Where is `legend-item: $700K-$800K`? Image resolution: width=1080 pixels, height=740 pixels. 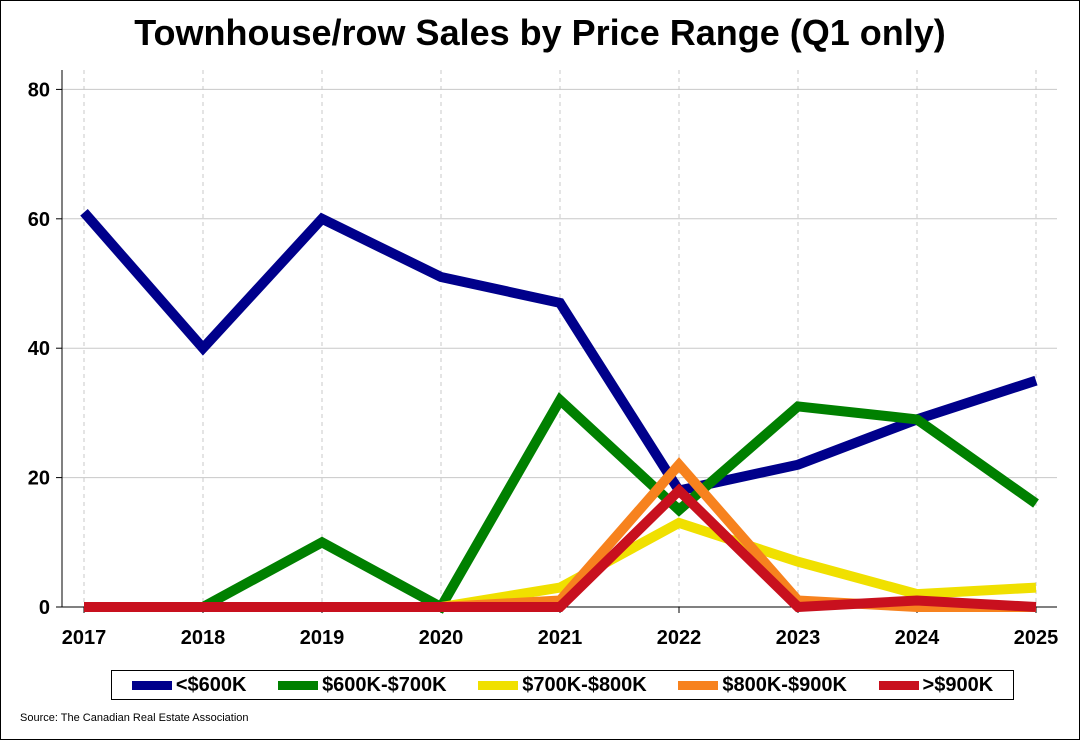
legend-item: $700K-$800K is located at coordinates (562, 685).